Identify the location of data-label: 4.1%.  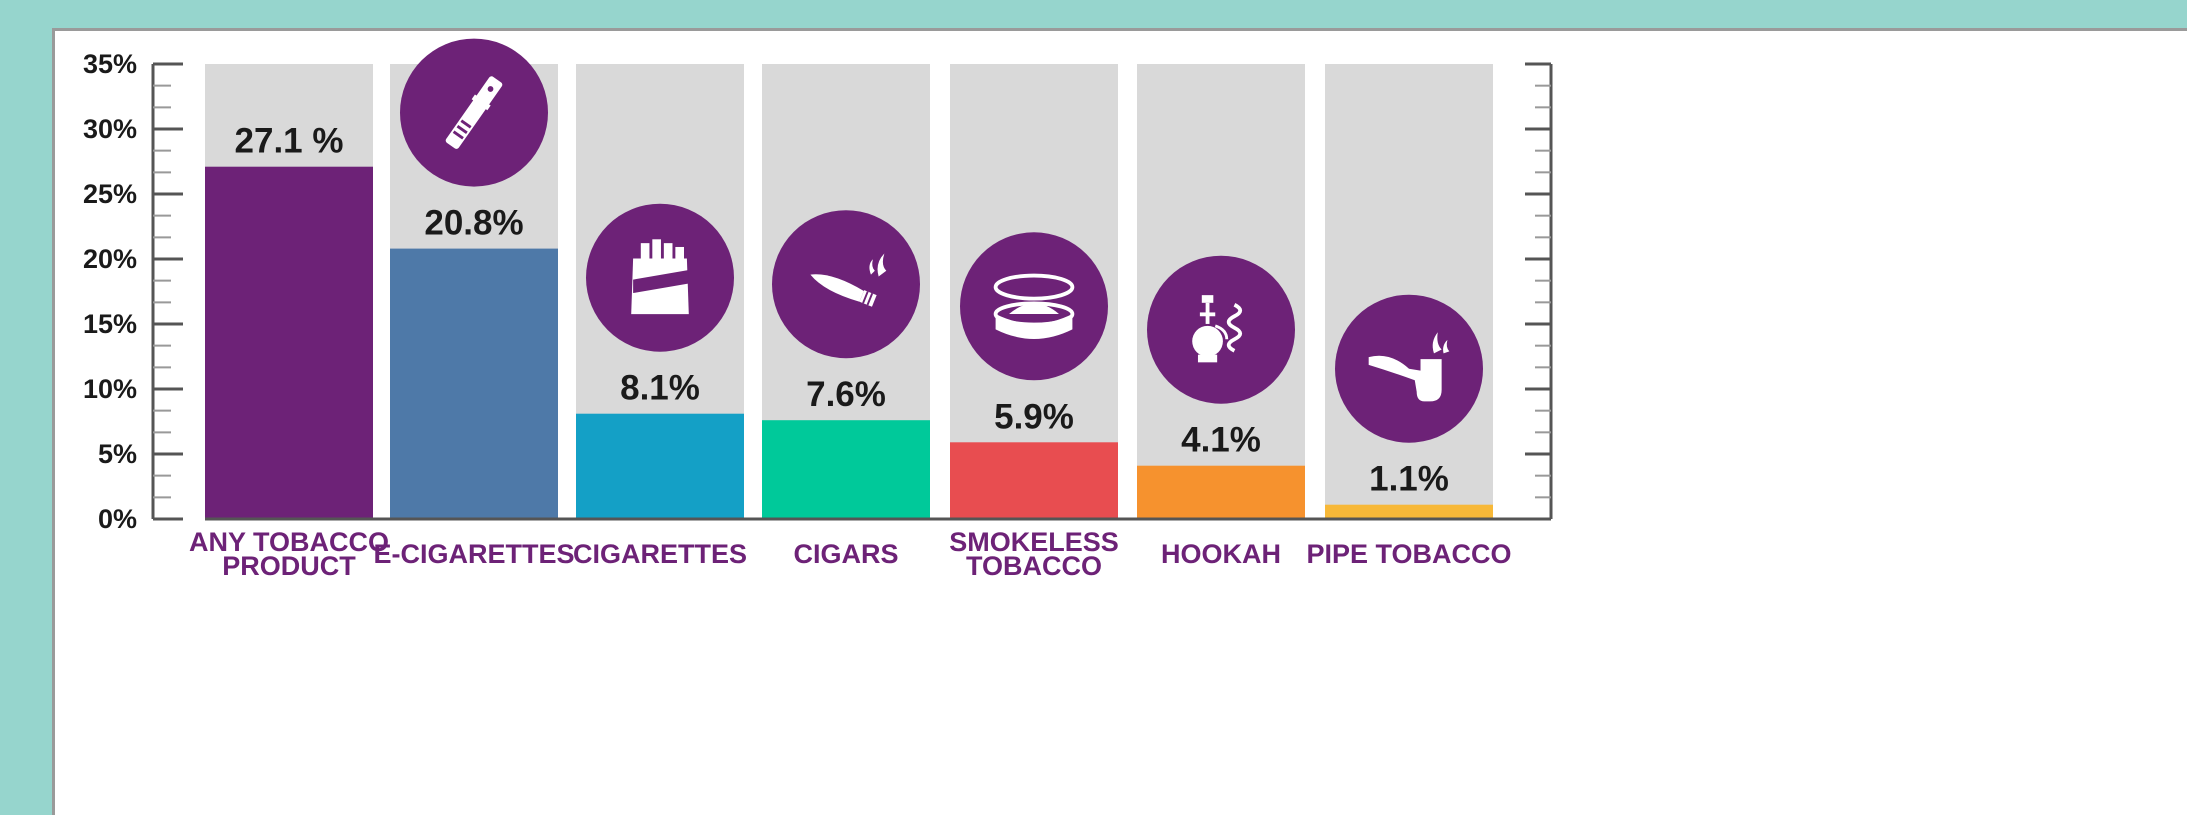
(1221, 440).